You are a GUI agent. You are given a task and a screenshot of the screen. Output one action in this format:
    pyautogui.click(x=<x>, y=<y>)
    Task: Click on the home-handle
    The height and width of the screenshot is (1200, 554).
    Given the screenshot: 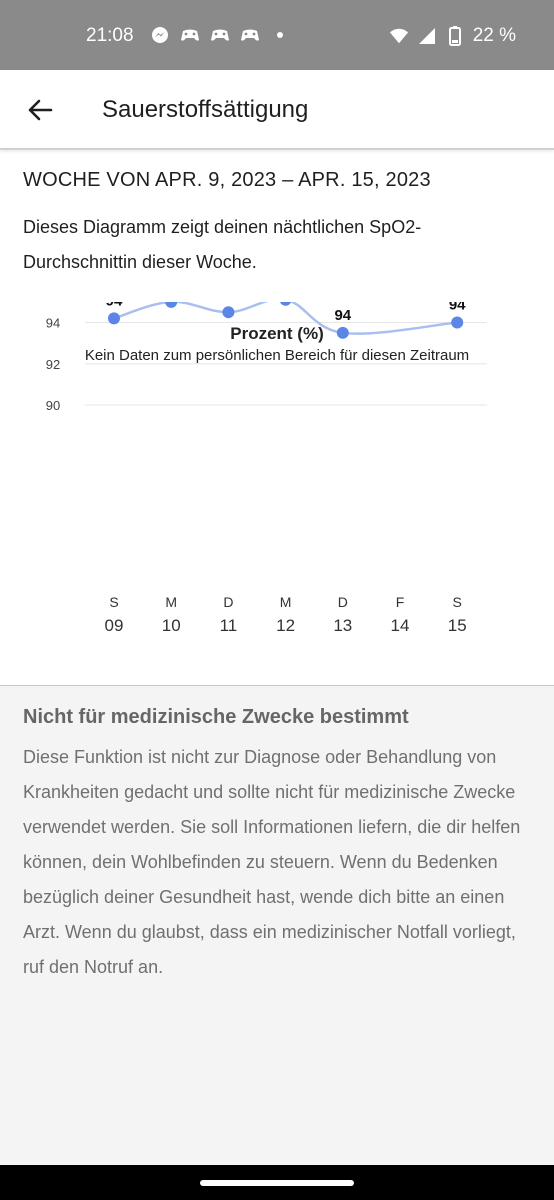 What is the action you would take?
    pyautogui.click(x=277, y=1183)
    